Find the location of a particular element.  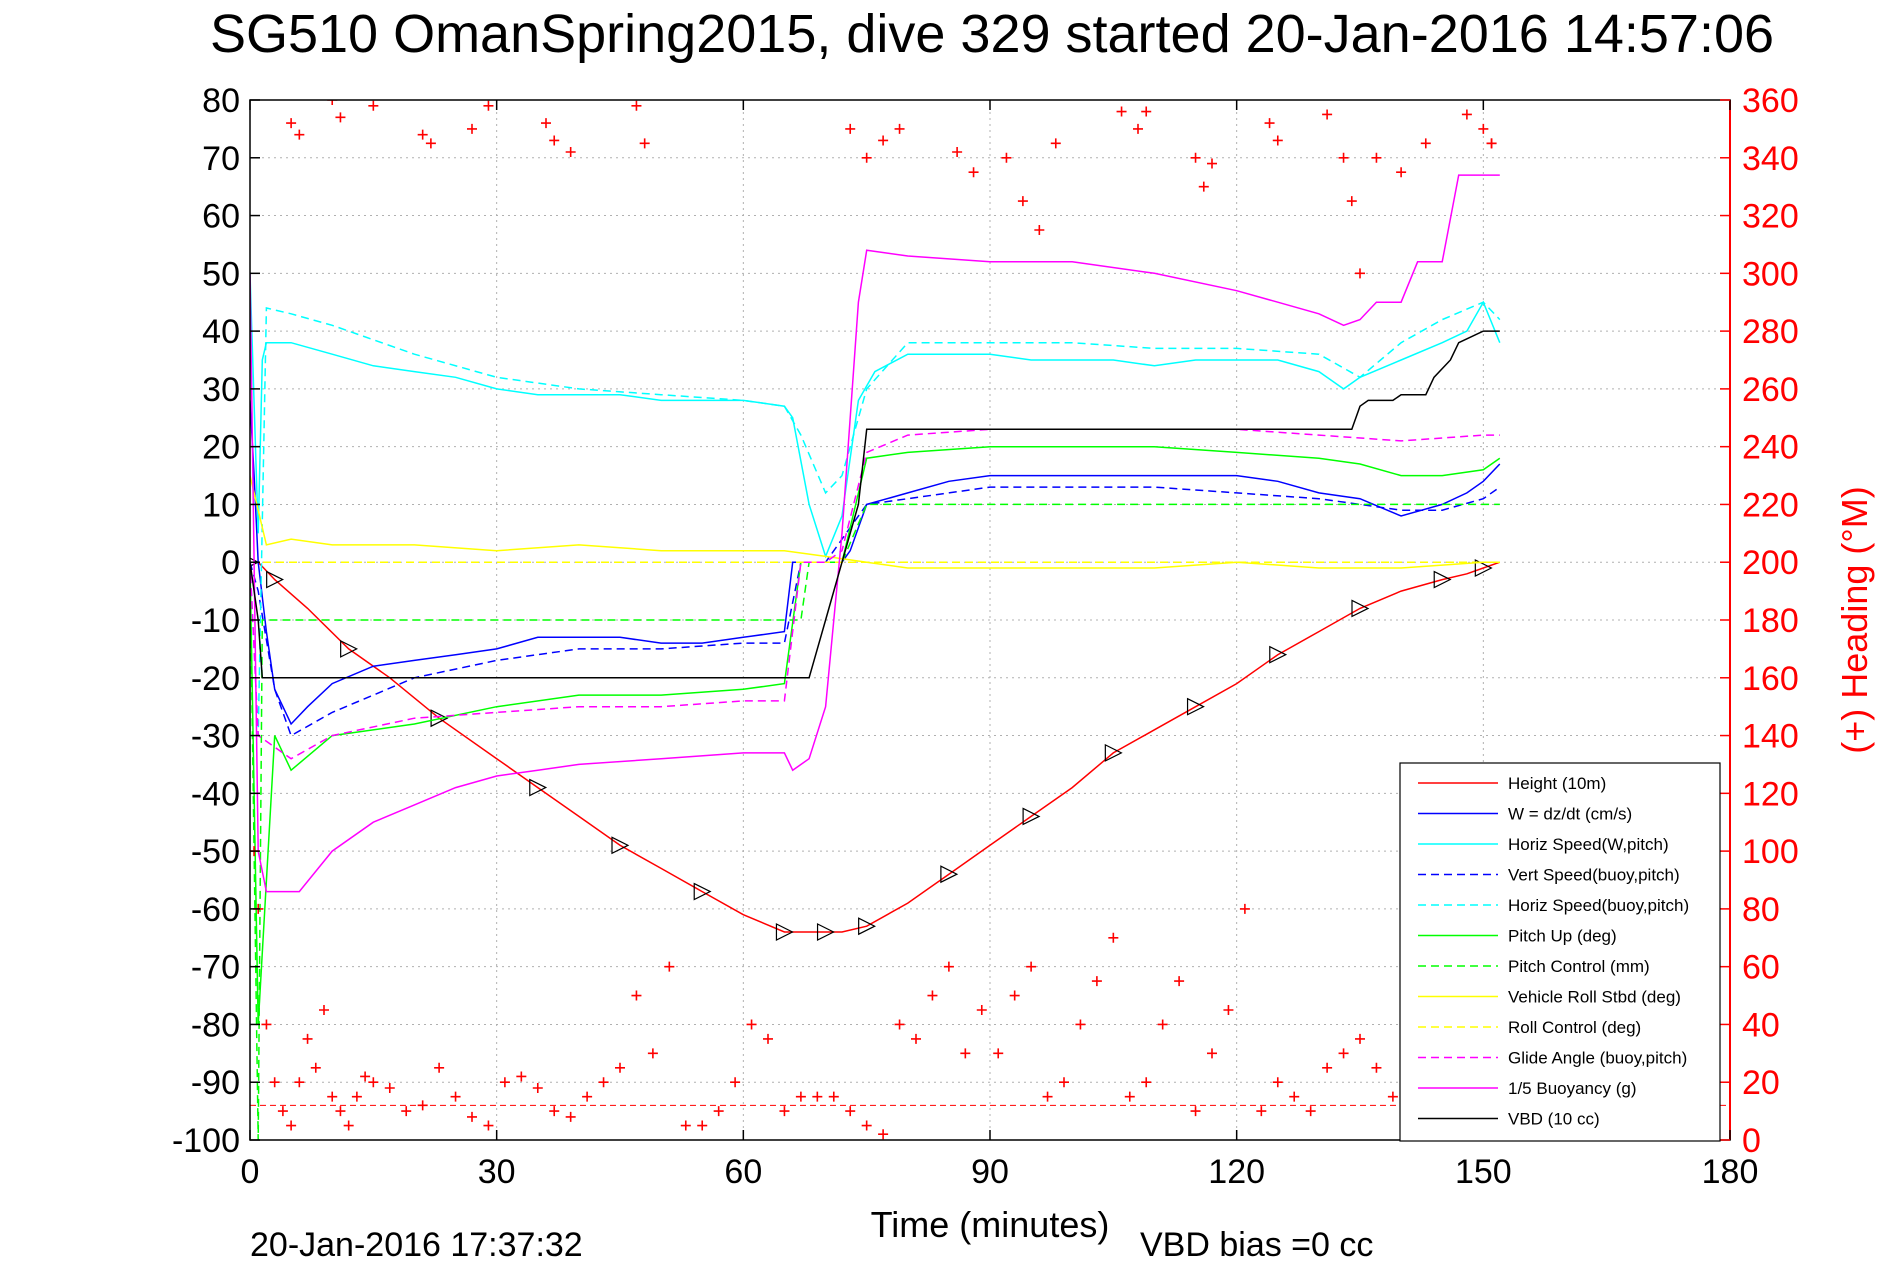

y2-tick-label: 80 is located at coordinates (1761, 910).